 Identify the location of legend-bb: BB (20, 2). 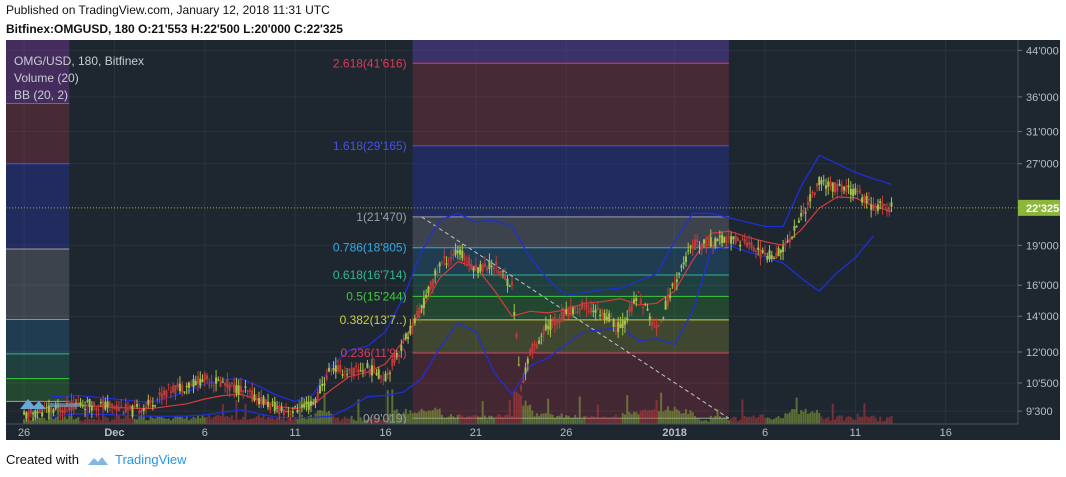
(41, 95).